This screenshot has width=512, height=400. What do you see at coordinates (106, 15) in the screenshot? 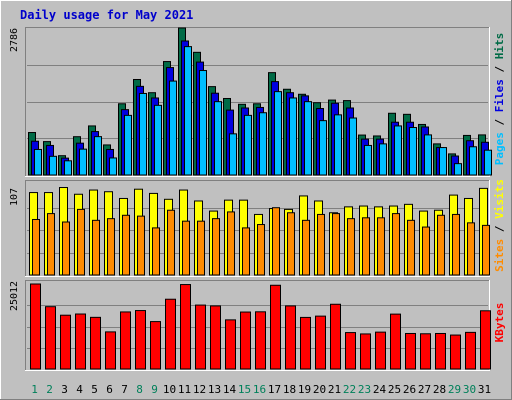
I see `chart-title: Daily usage for May 2021` at bounding box center [106, 15].